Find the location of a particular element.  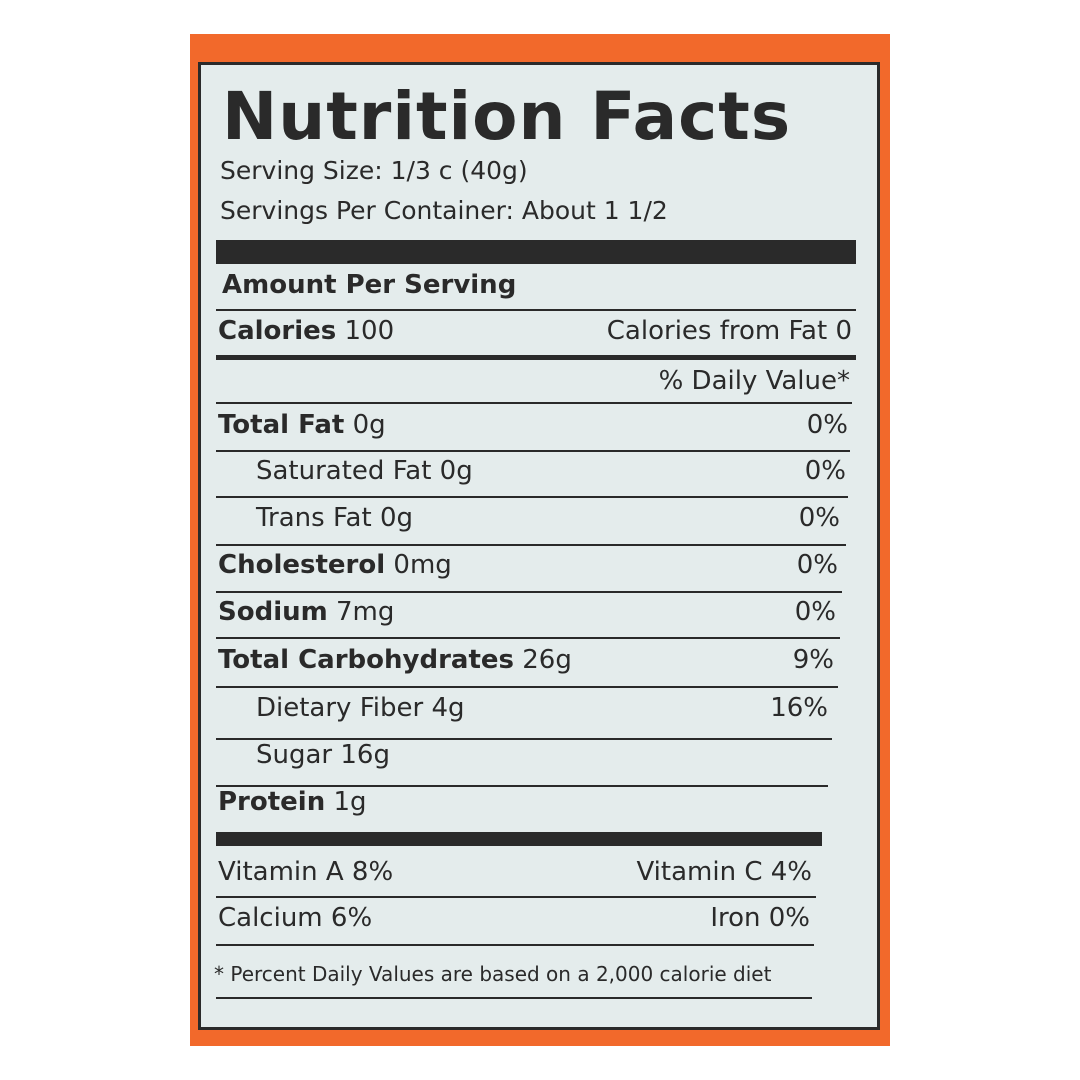

vitamin-left: Calcium 6% is located at coordinates (295, 918).